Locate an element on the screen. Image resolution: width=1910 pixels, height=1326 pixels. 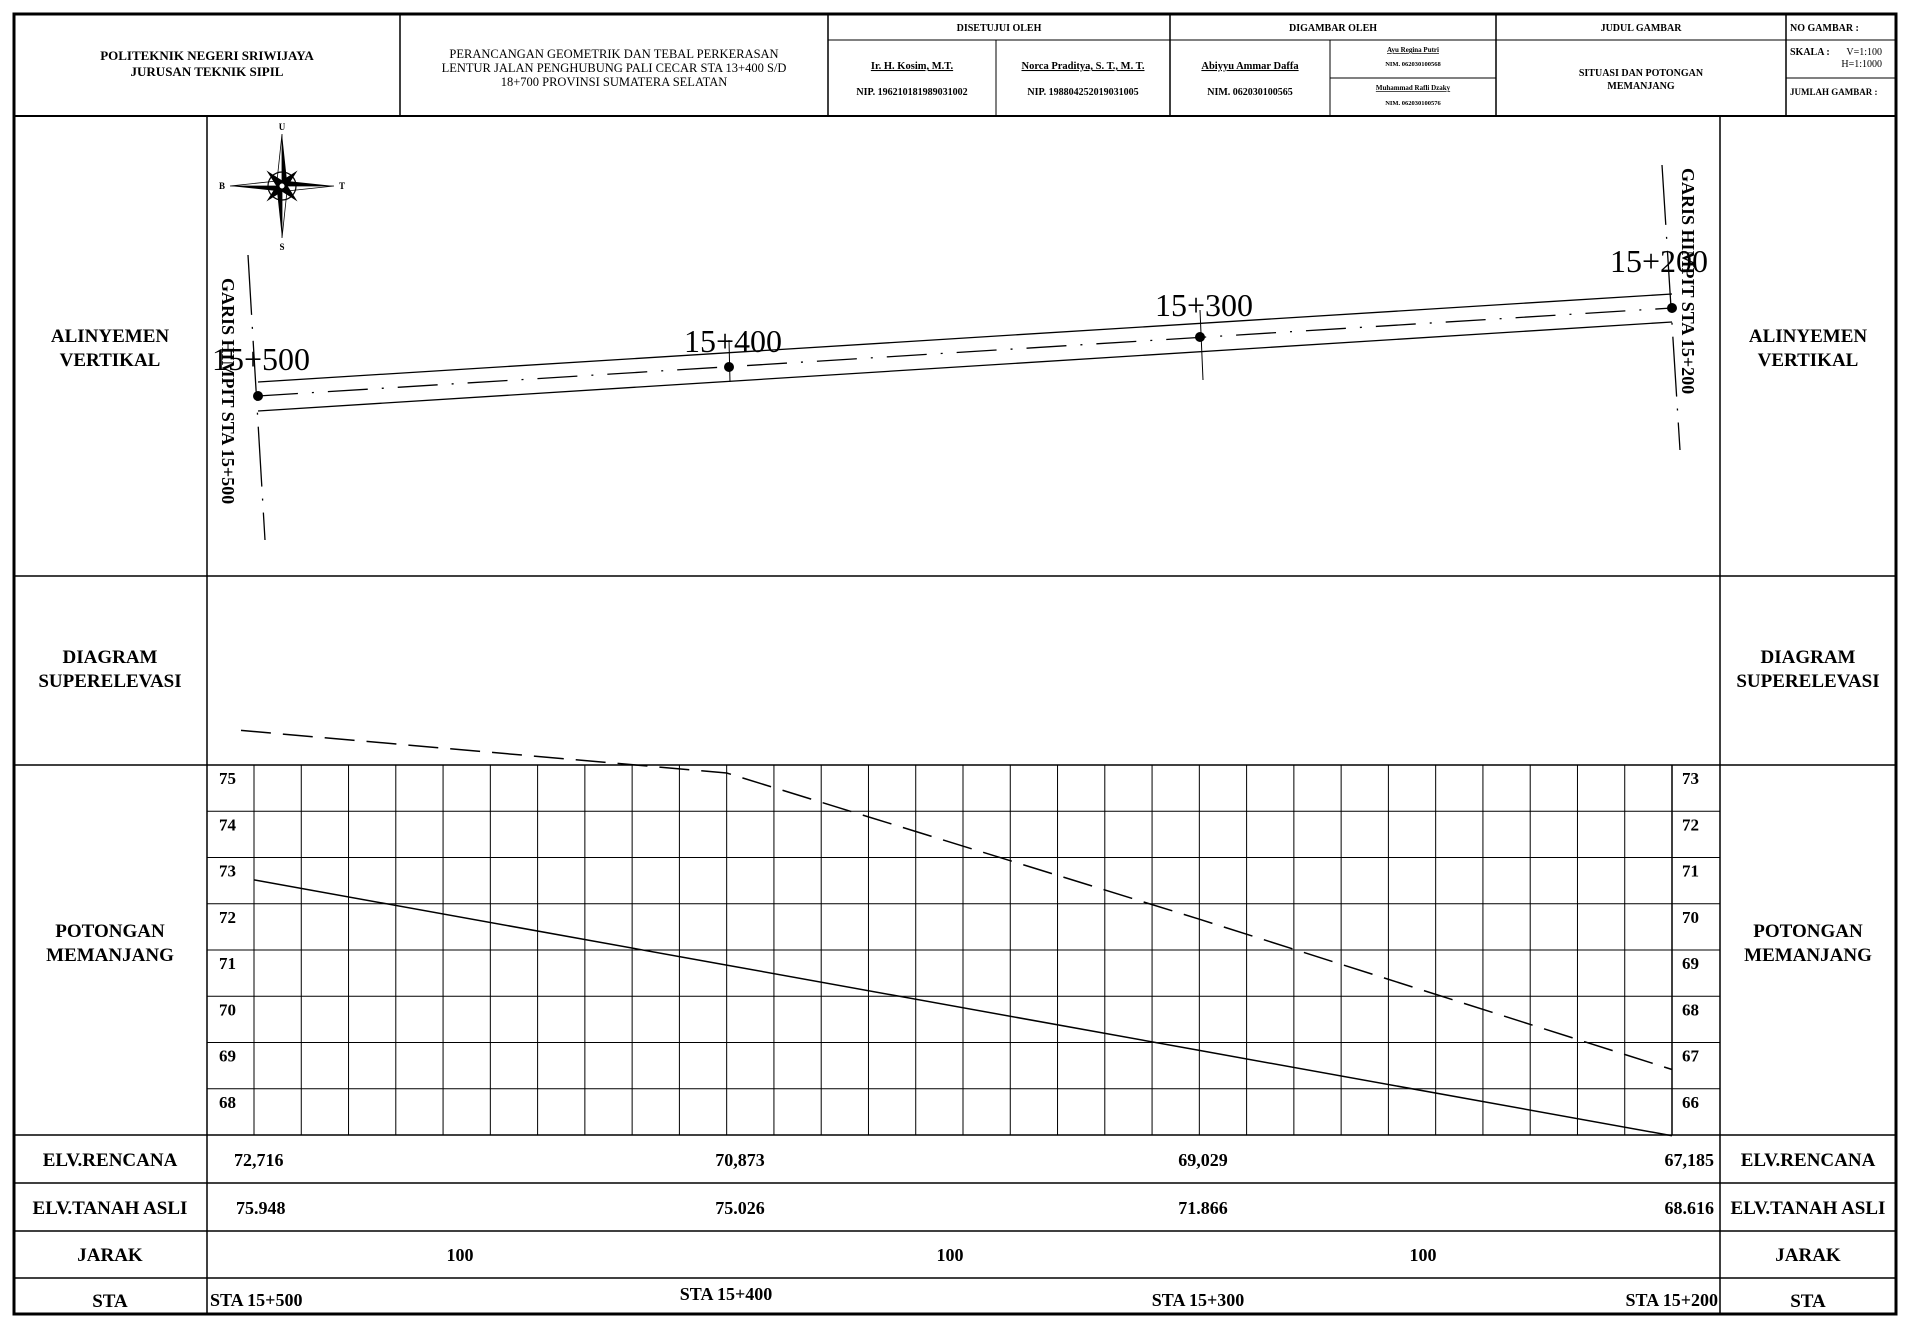
project-line-3: 18+700 PROVINSI SUMATERA SELATAN is located at coordinates (614, 82).